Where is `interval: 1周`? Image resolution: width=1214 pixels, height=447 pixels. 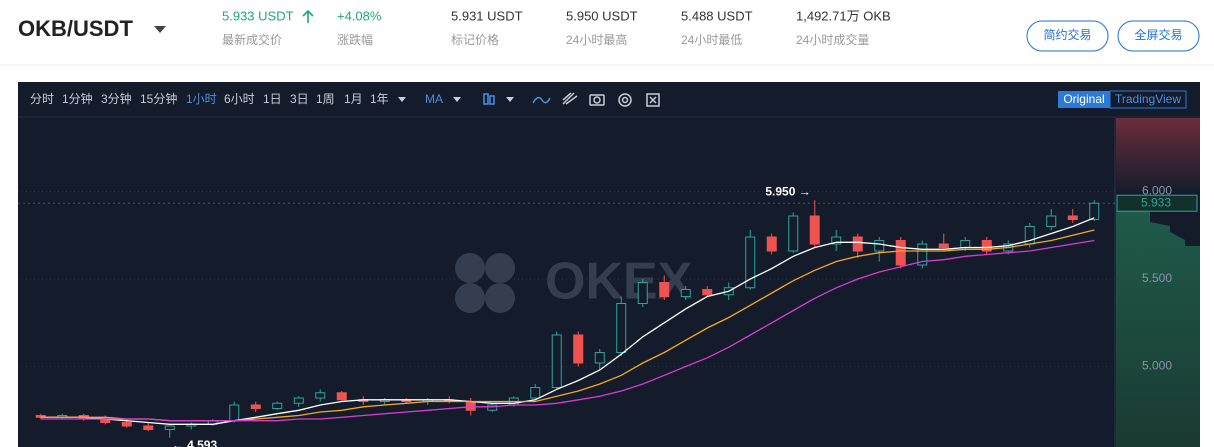 interval: 1周 is located at coordinates (325, 99).